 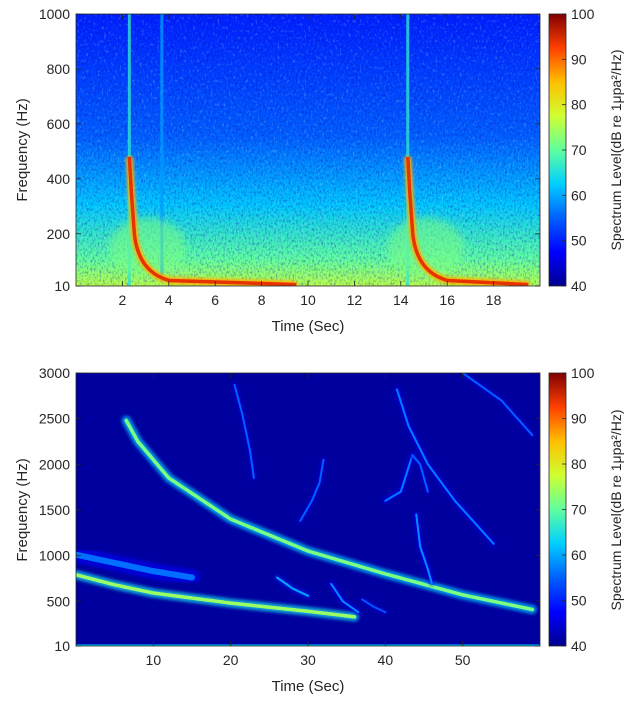 What do you see at coordinates (355, 300) in the screenshot?
I see `top-x-tick-label: 12` at bounding box center [355, 300].